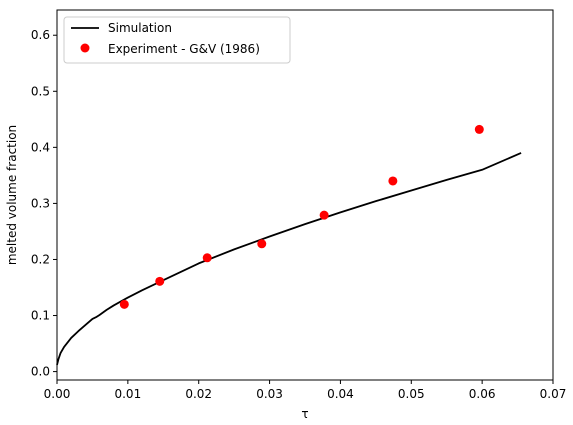  What do you see at coordinates (40, 35) in the screenshot?
I see `y-tick-label: 0.6` at bounding box center [40, 35].